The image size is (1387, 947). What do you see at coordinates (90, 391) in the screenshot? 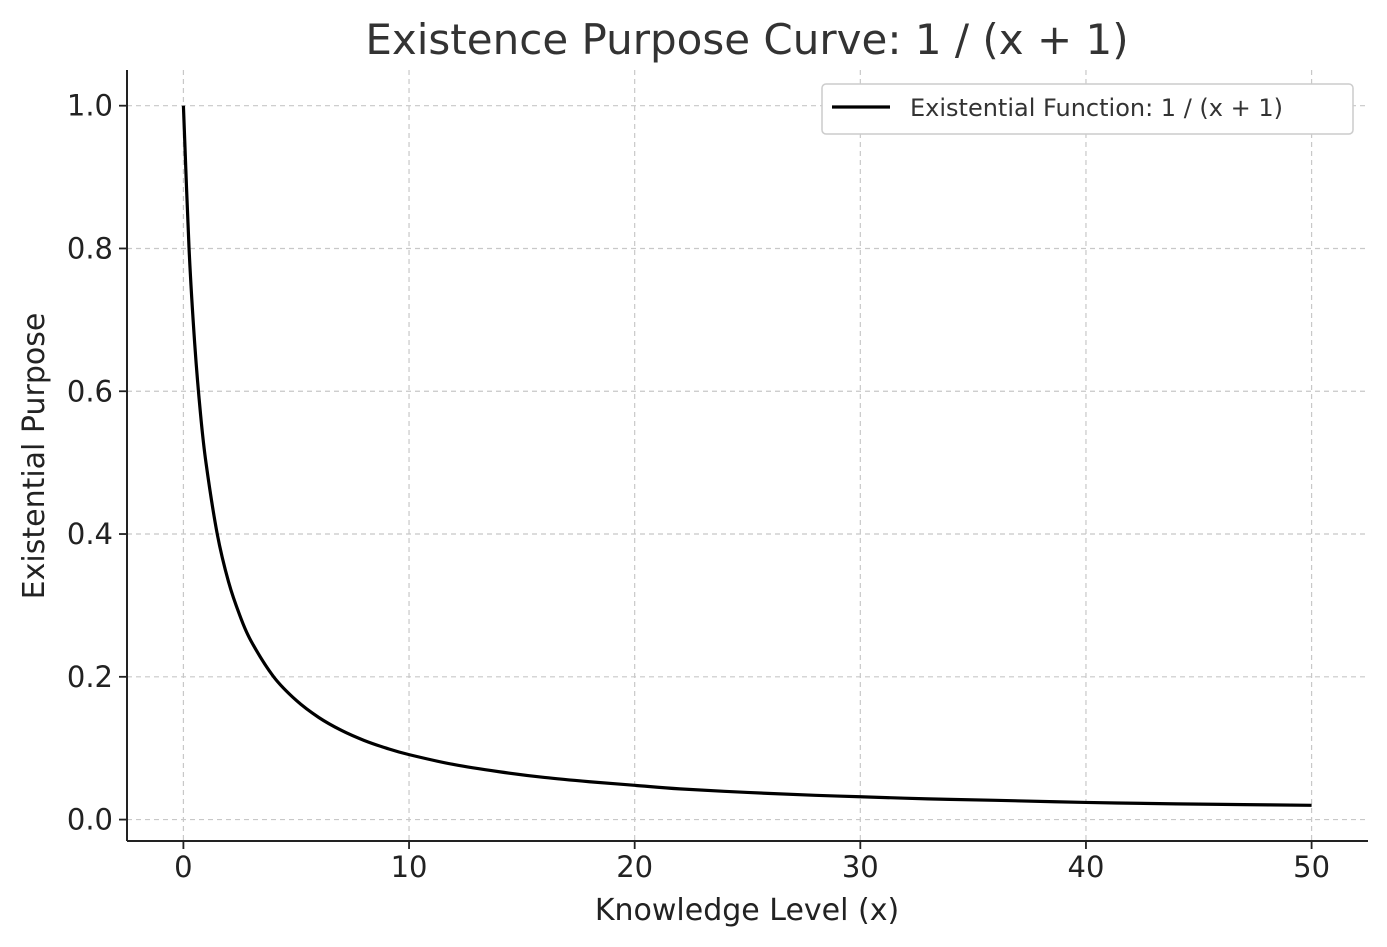
I see `y-tick-label: 0.6` at bounding box center [90, 391].